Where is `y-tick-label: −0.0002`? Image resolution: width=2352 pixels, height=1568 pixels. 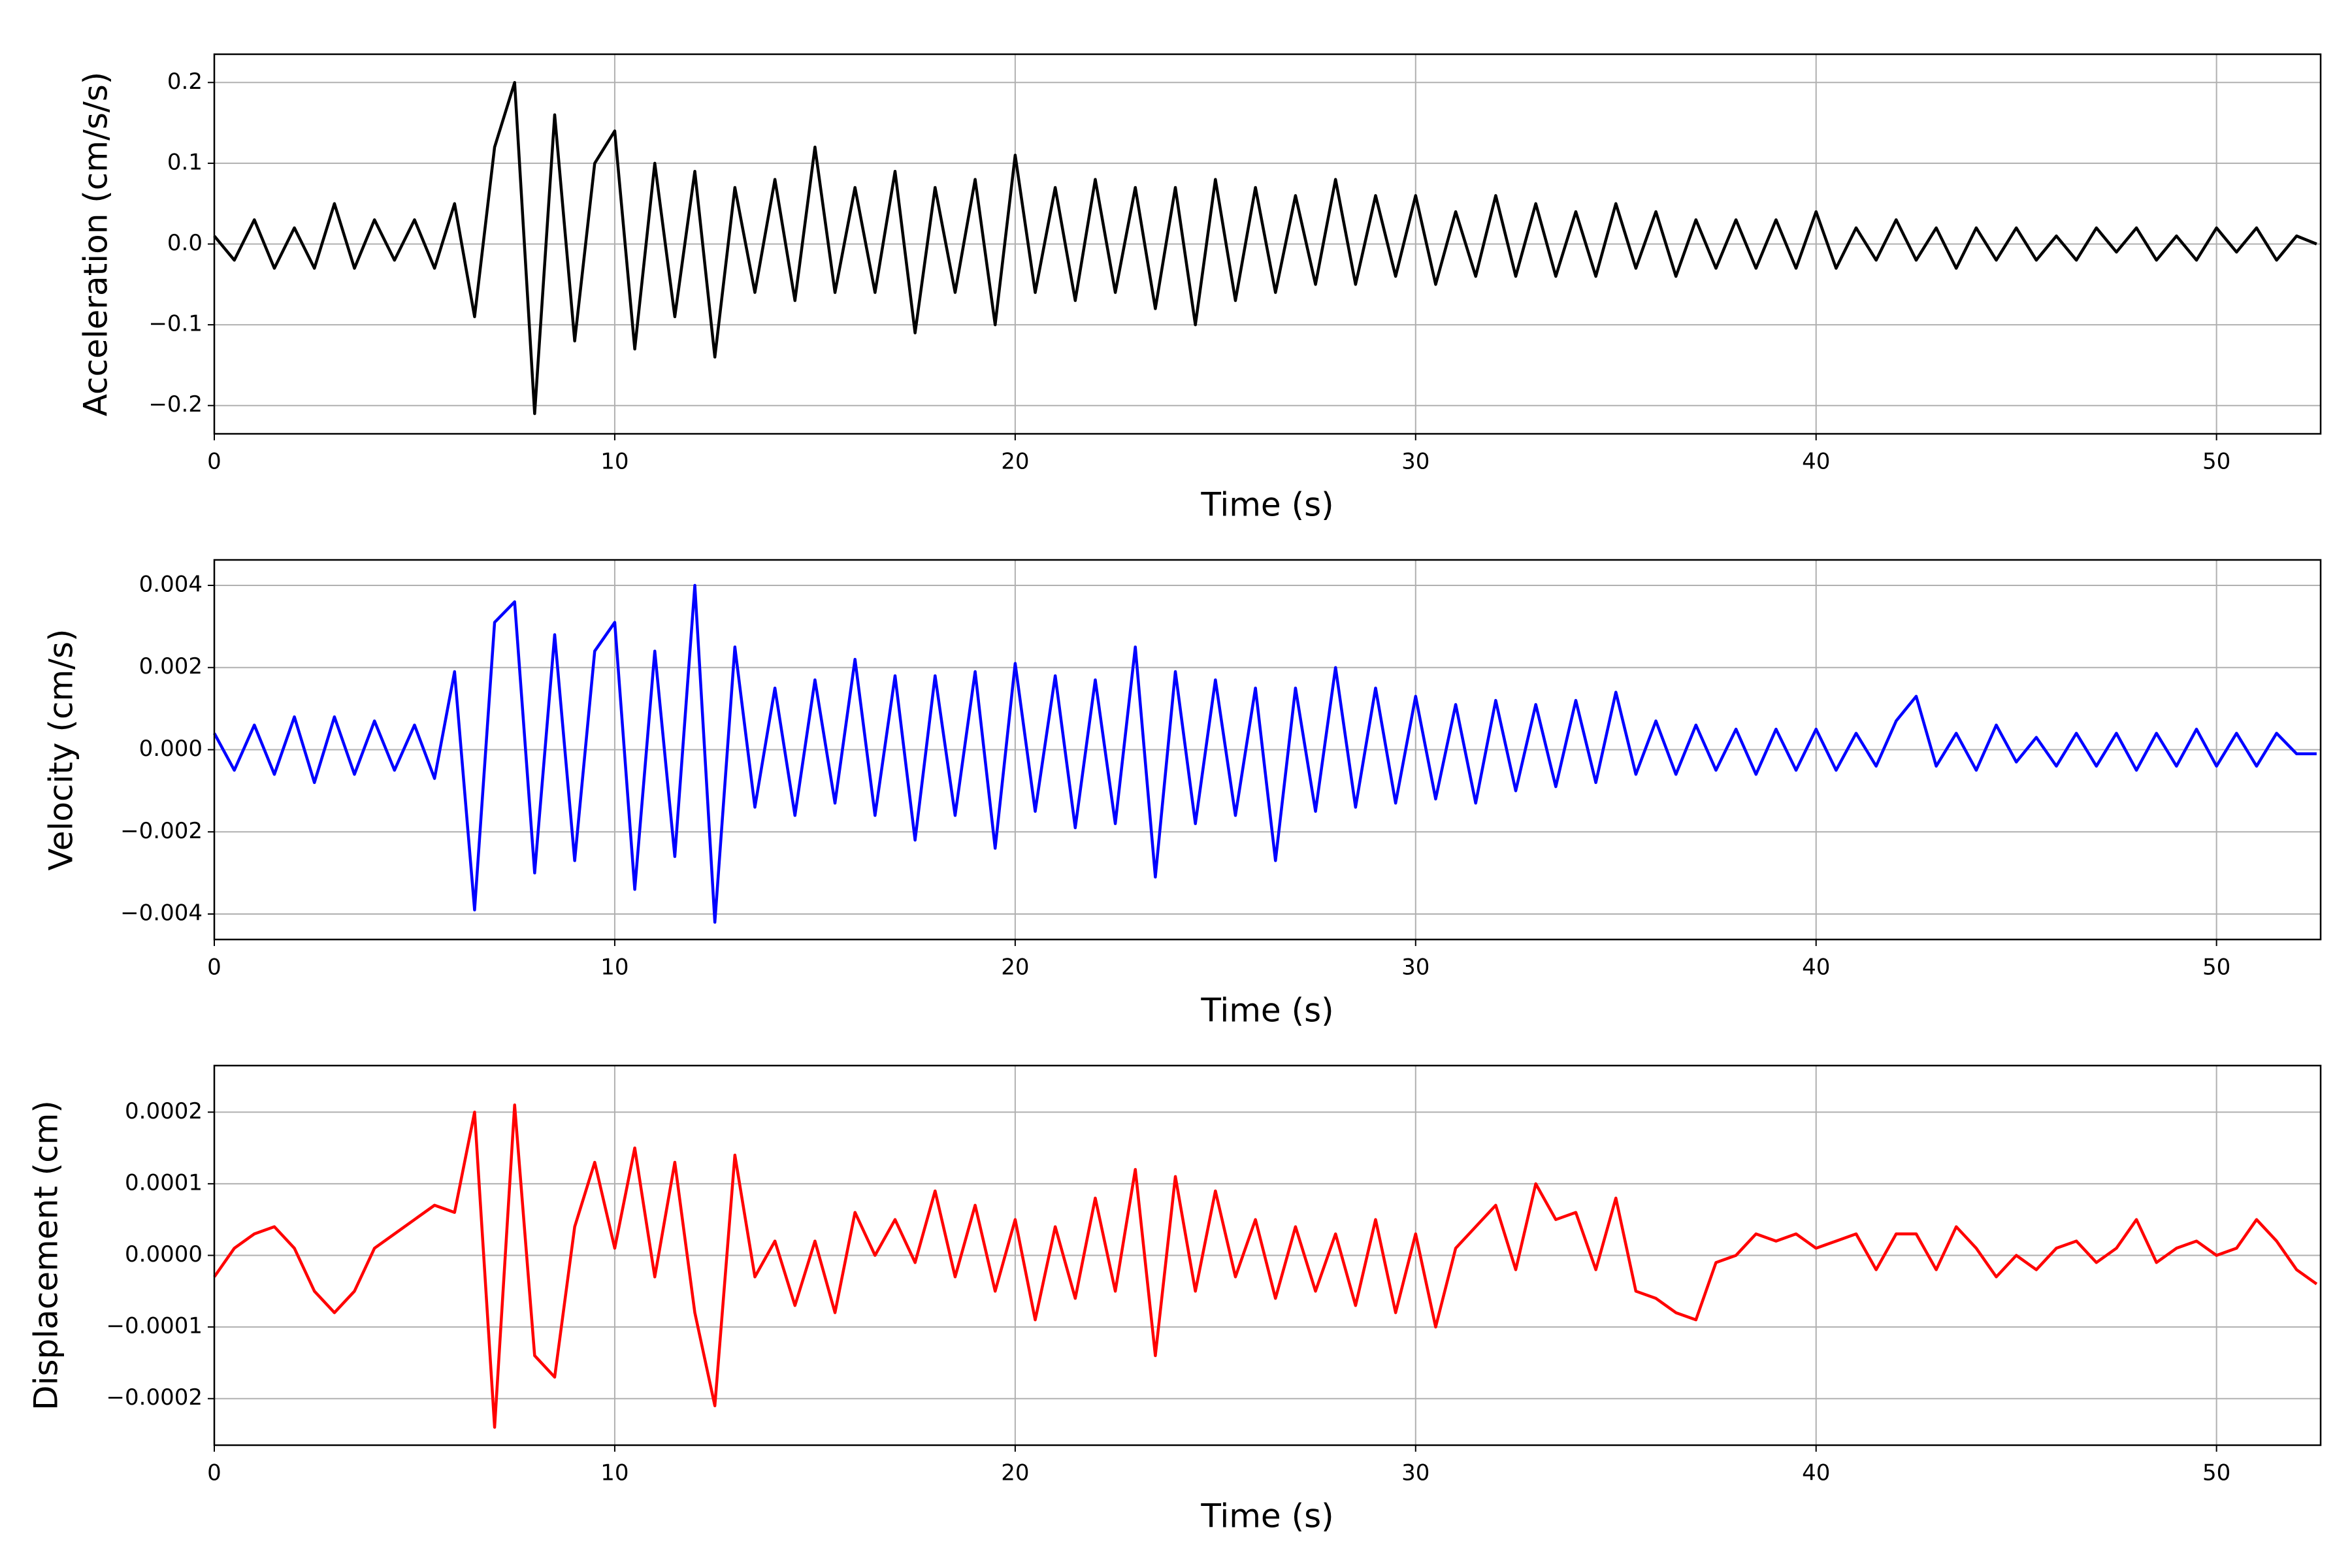
y-tick-label: −0.0002 is located at coordinates (154, 1397).